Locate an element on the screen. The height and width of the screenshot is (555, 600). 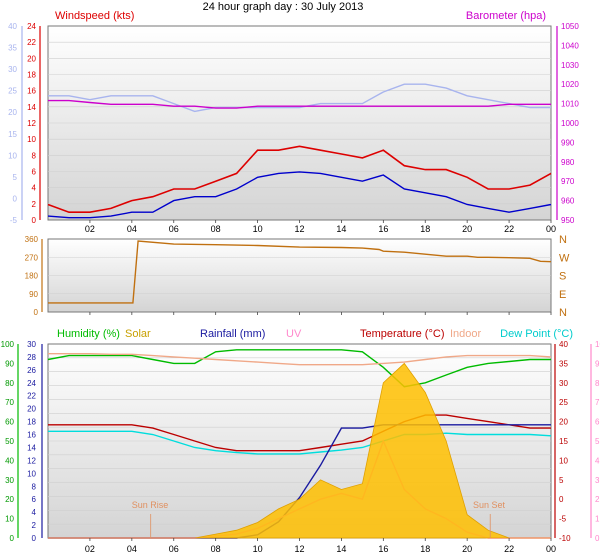
windspeed-line is located at coordinates (299, 179).